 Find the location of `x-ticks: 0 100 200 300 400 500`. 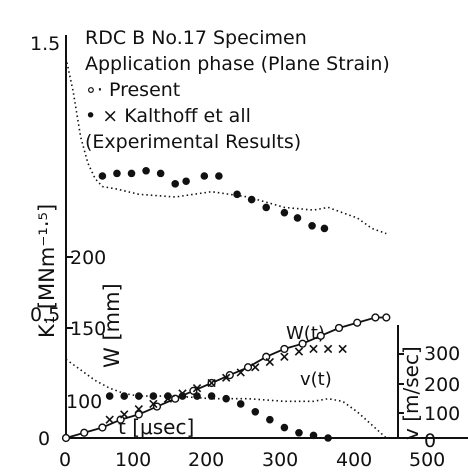

x-ticks: 0 100 200 300 400 500 is located at coordinates (252, 460).